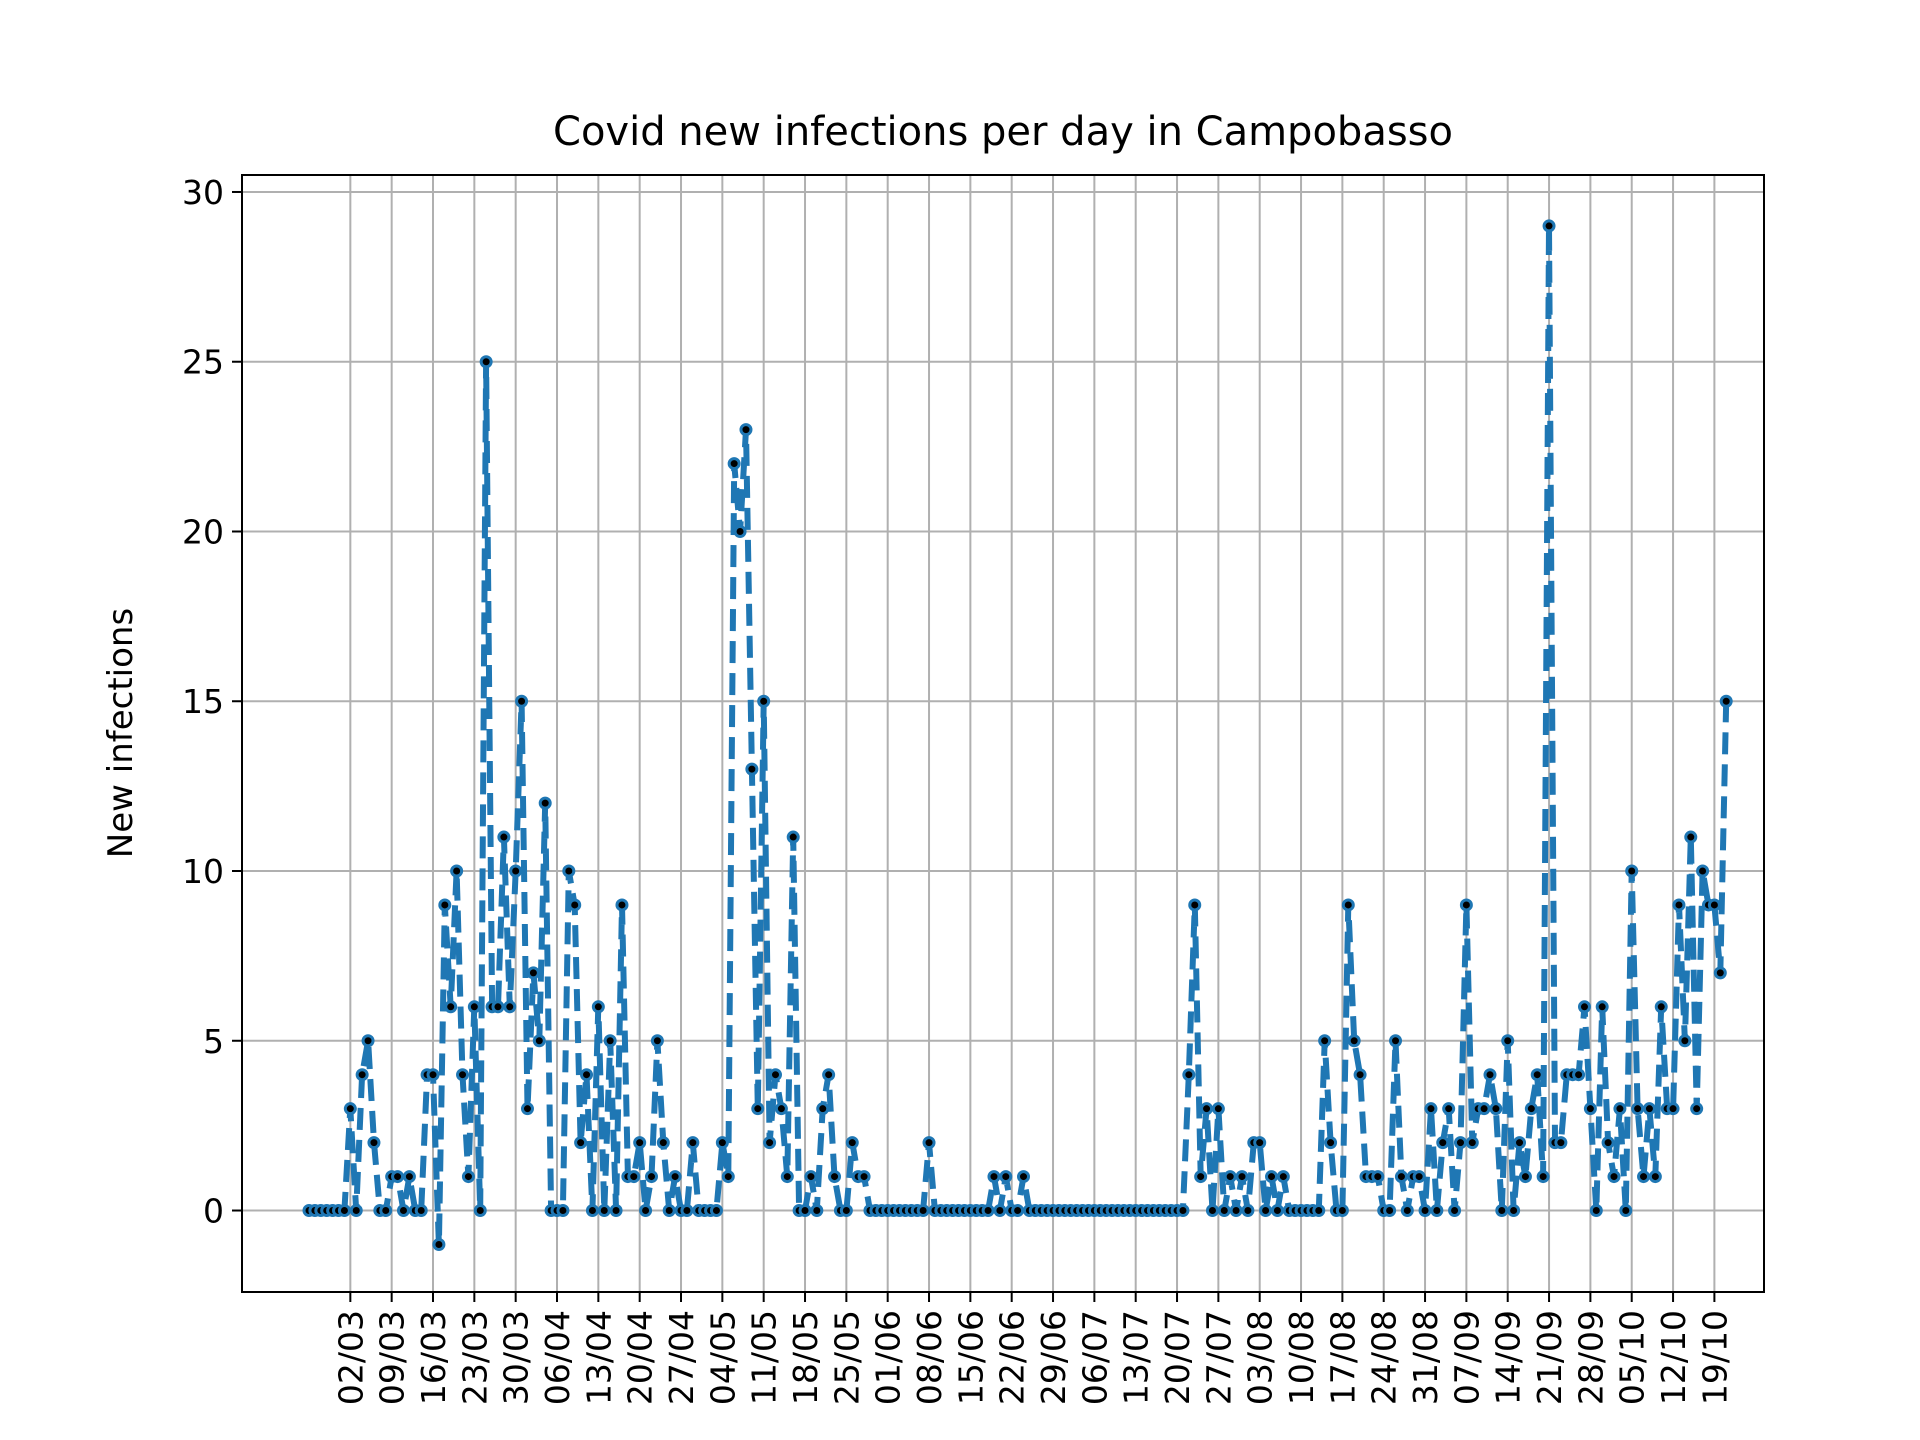 This screenshot has height=1440, width=1920. Describe the element at coordinates (121, 733) in the screenshot. I see `y-axis-label: New infections` at that location.